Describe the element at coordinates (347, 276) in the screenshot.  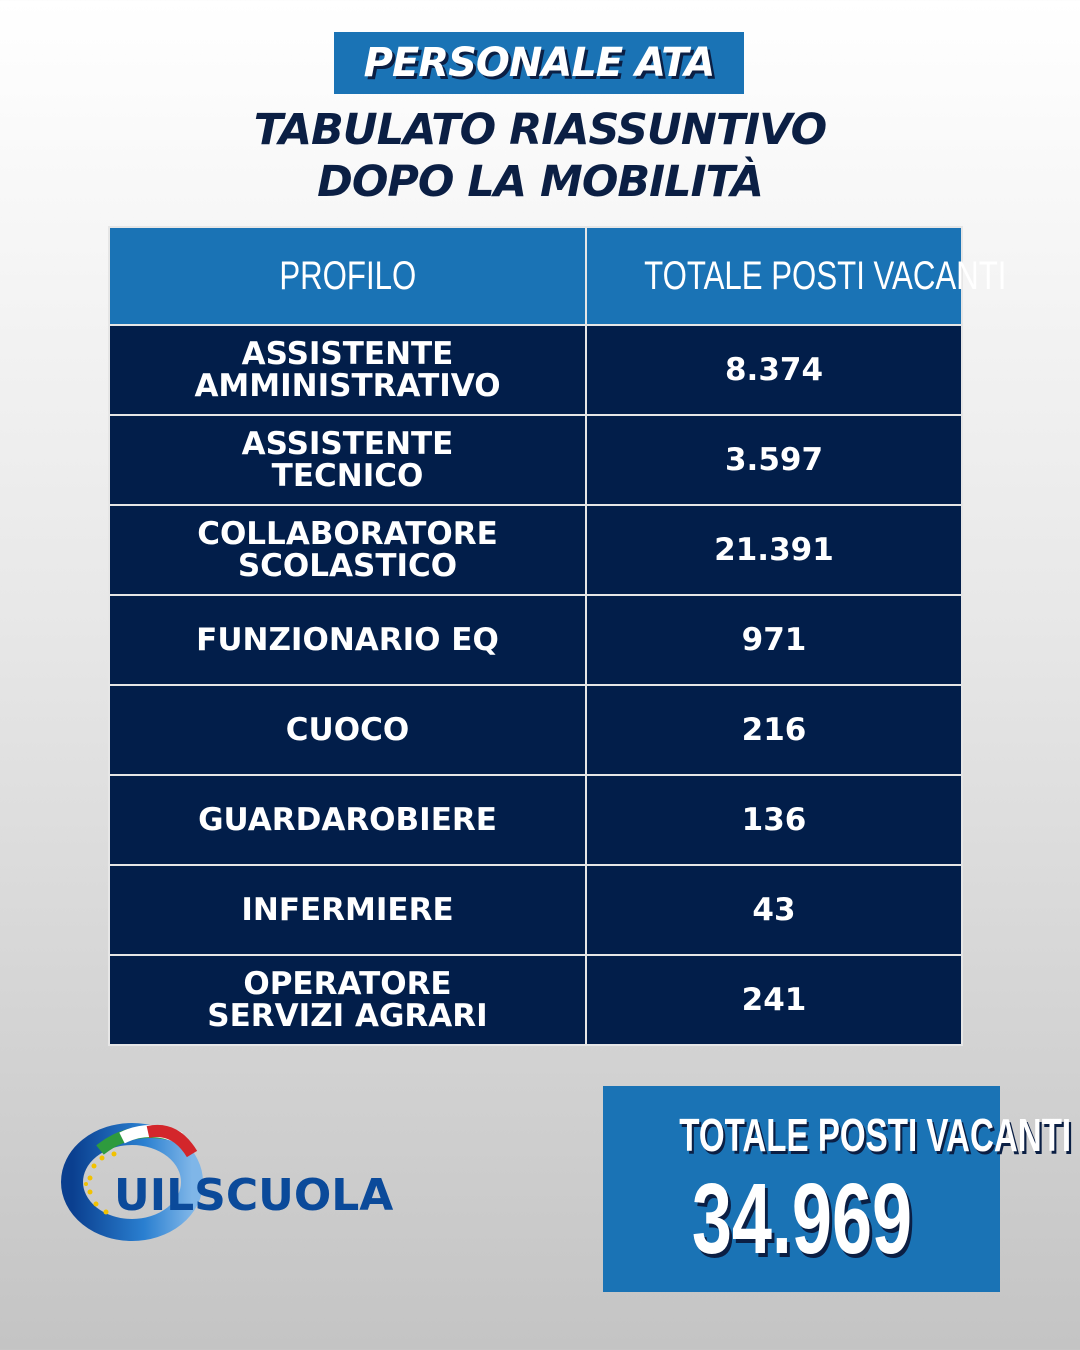
I see `column-header-profile: PROFILO` at that location.